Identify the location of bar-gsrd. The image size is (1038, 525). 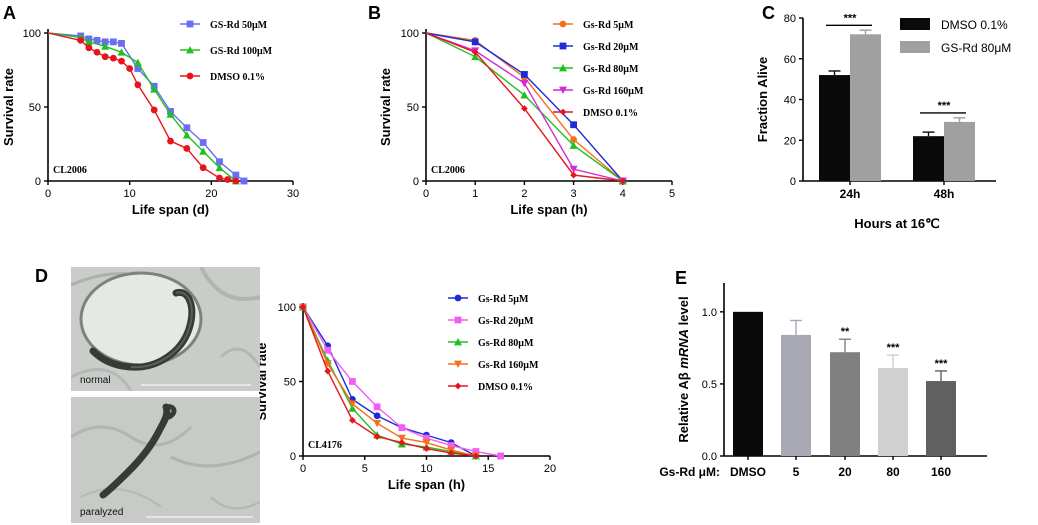
(959, 151).